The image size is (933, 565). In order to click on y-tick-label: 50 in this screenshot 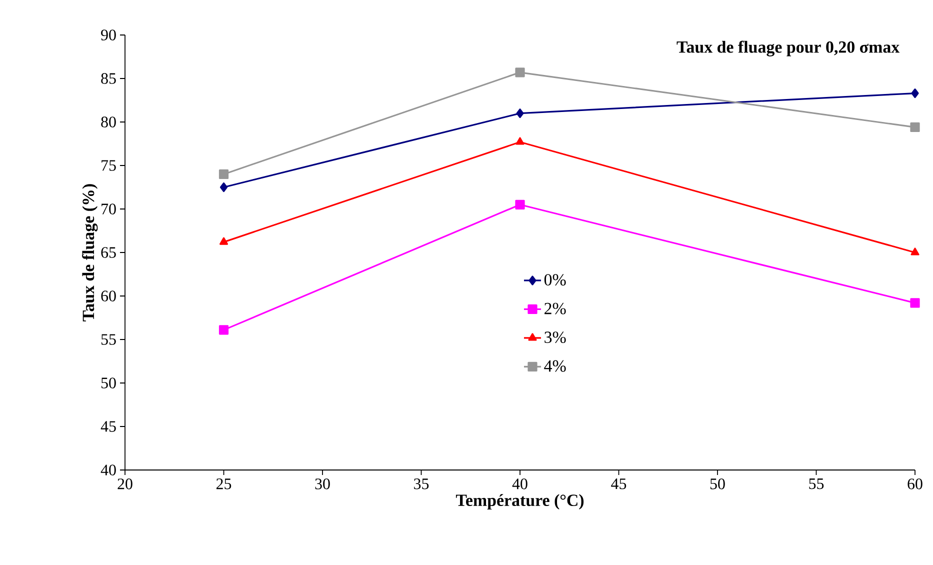, I will do `click(108, 383)`.